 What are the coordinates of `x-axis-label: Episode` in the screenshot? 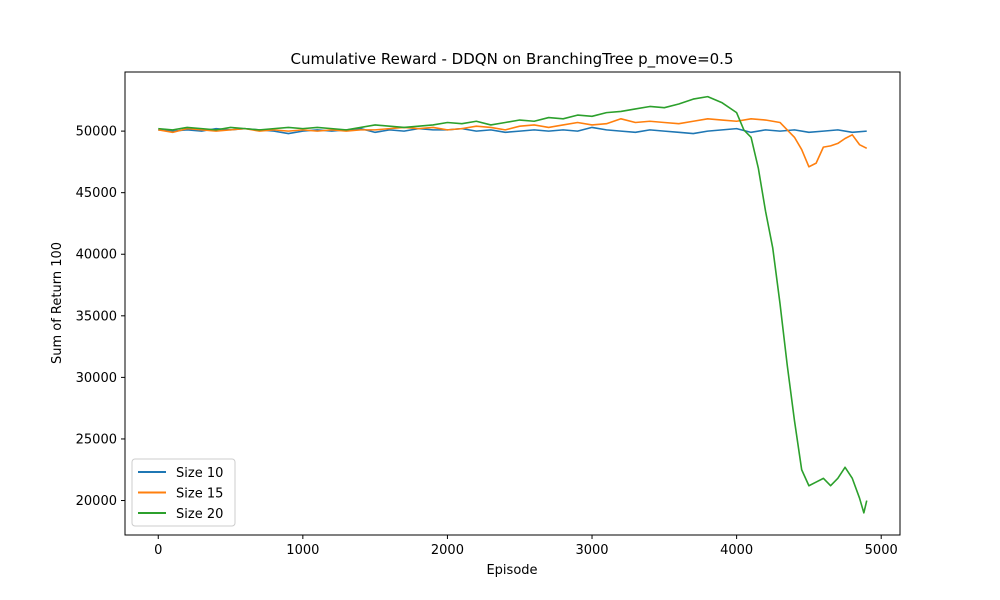 It's located at (511, 570).